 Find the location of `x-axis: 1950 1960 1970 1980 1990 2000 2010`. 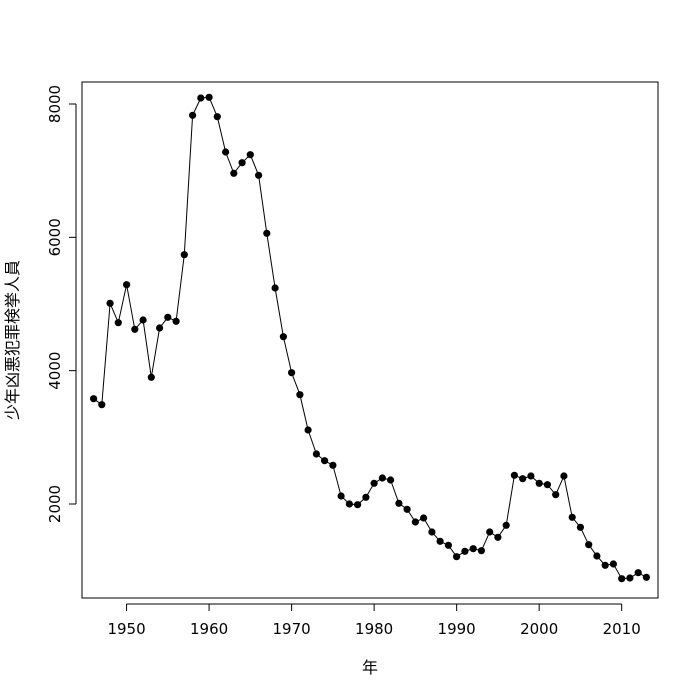

x-axis: 1950 1960 1970 1980 1990 2000 2010 is located at coordinates (374, 620).